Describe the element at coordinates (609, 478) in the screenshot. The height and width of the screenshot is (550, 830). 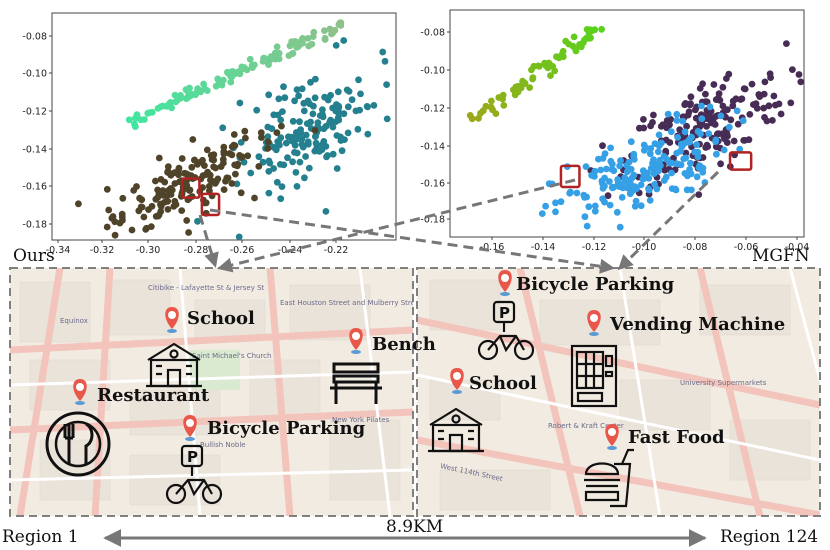
I see `fast-food-icon` at that location.